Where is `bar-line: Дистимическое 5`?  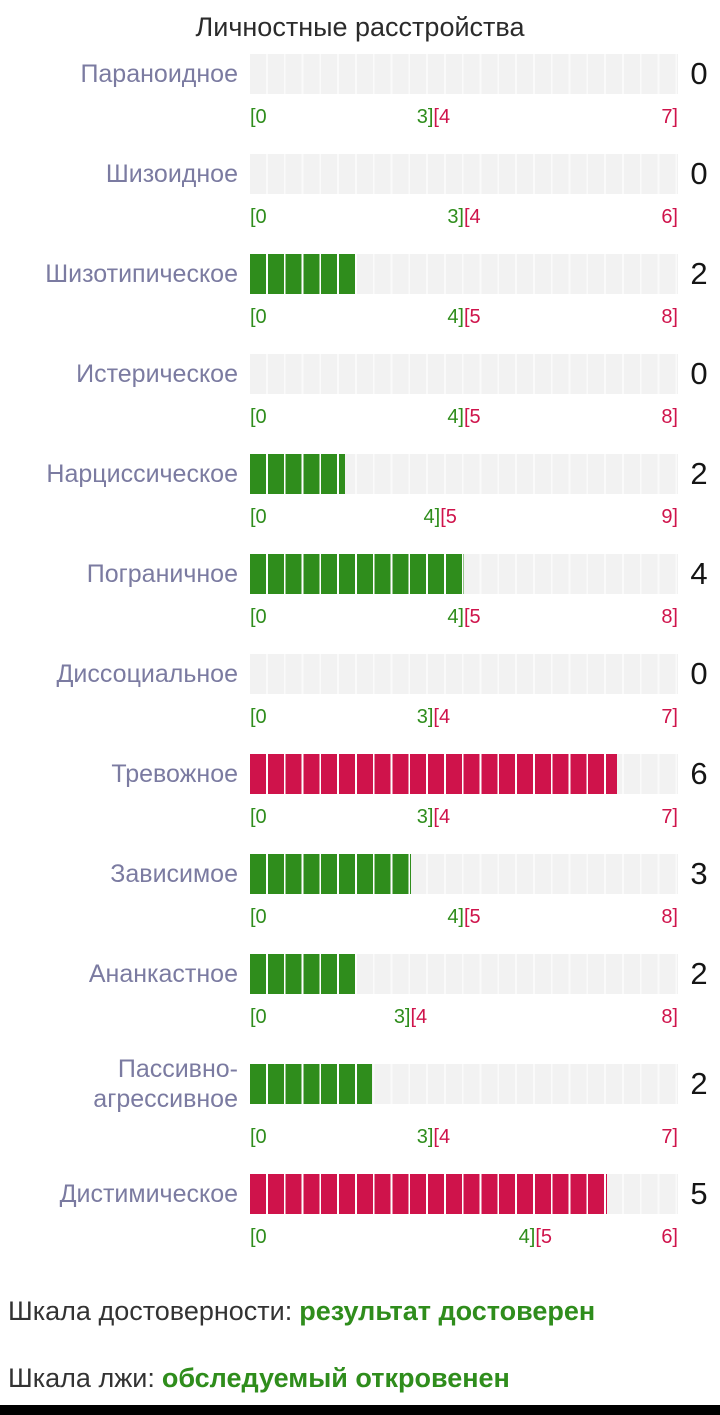 bar-line: Дистимическое 5 is located at coordinates (360, 1194).